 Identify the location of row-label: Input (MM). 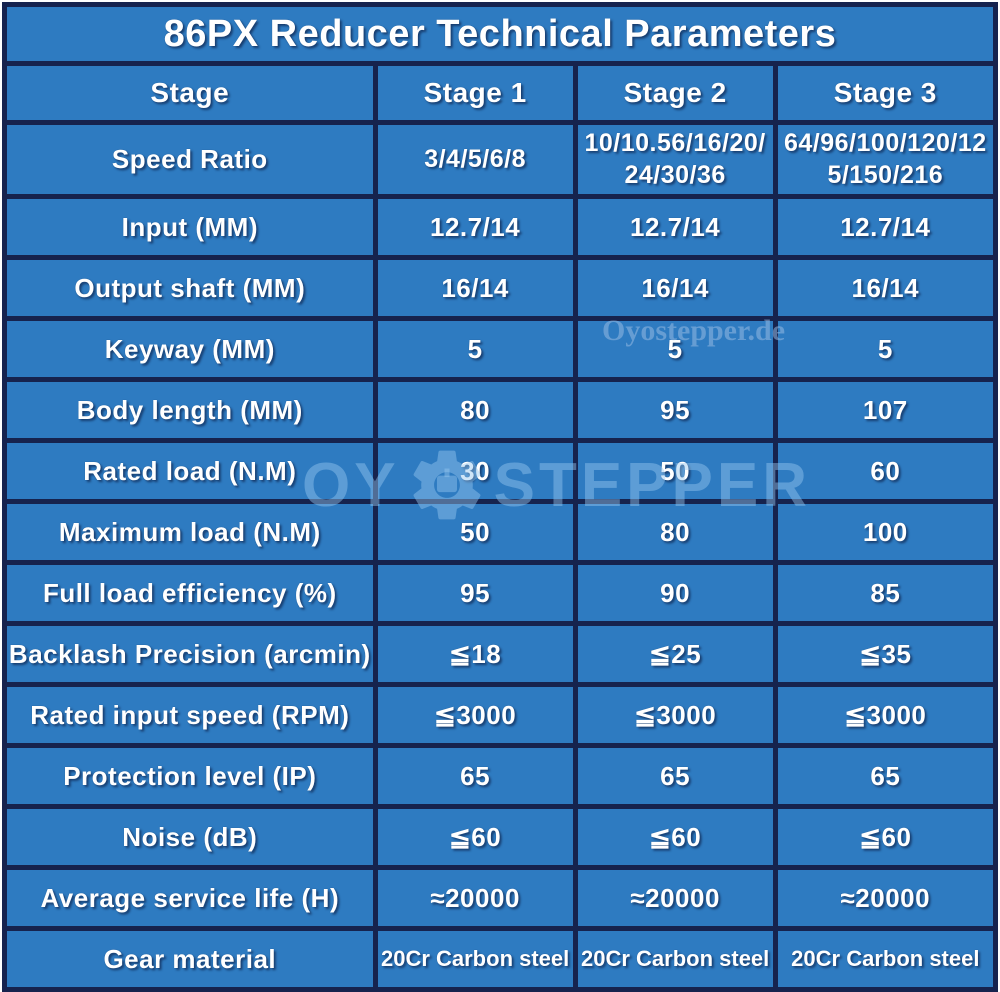
(190, 227).